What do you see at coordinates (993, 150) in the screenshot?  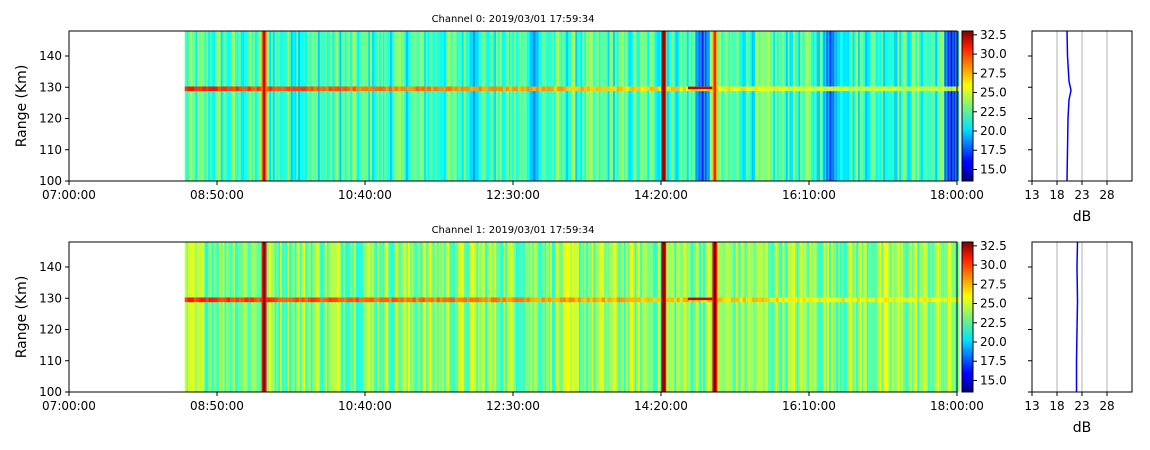 I see `colorbar-tick-label: 17.5` at bounding box center [993, 150].